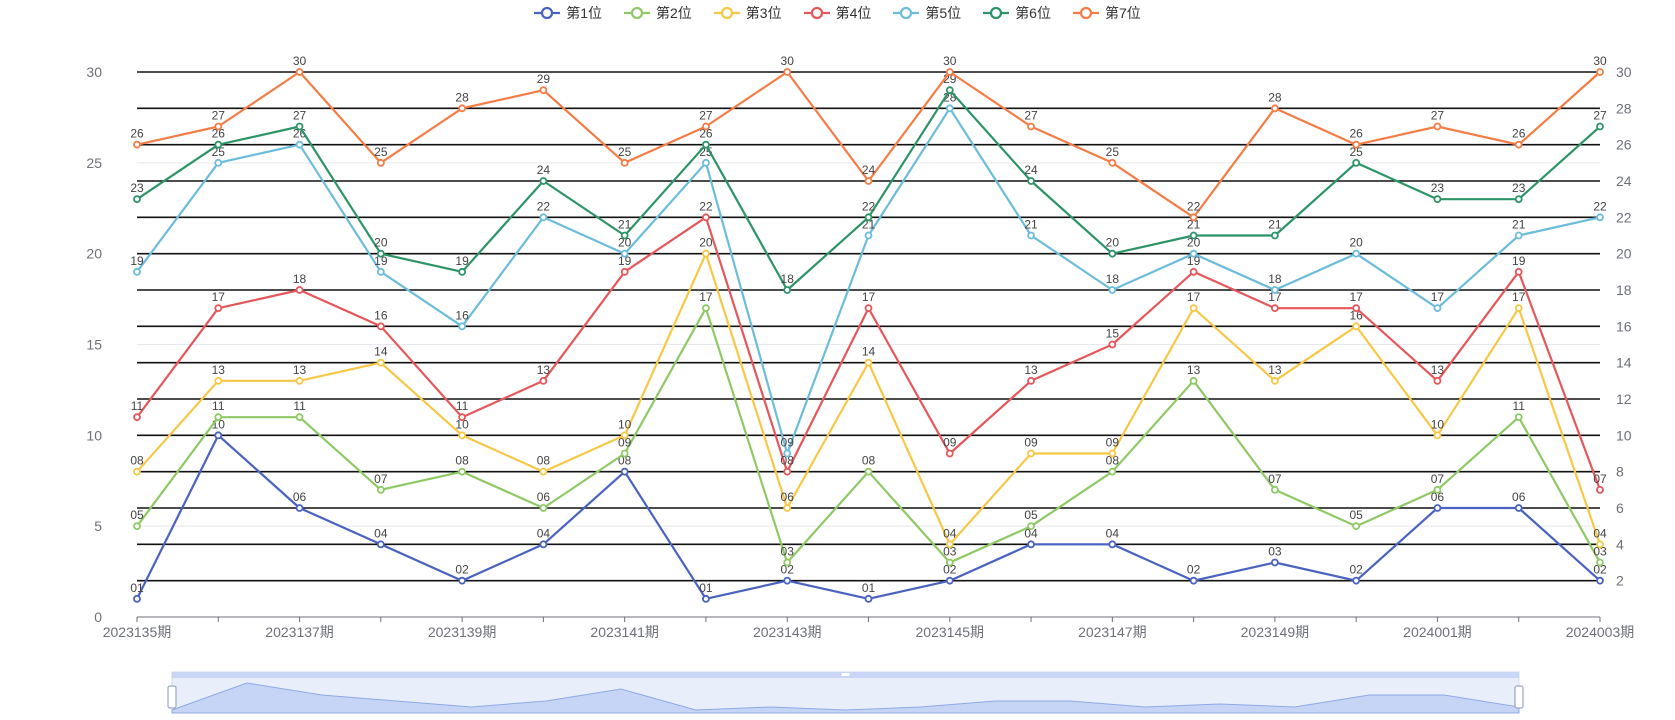 This screenshot has width=1675, height=720. I want to click on data-label: 11, so click(1518, 406).